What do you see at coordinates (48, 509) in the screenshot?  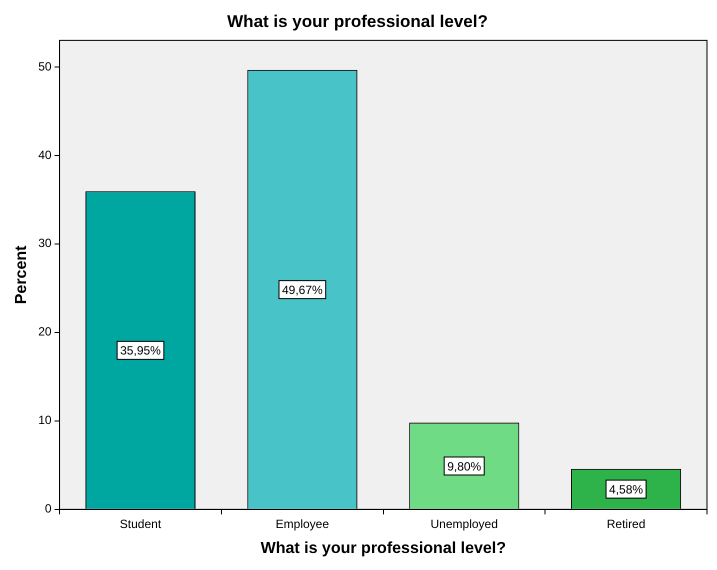 I see `y-tick-label: 0` at bounding box center [48, 509].